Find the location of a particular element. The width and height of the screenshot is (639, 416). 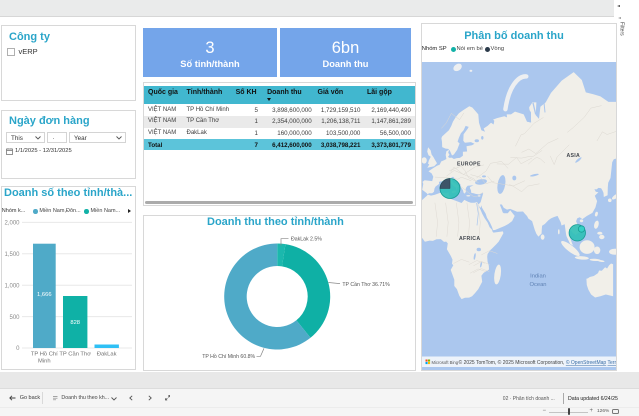

svg-text: Microsoft Bing is located at coordinates (444, 362).